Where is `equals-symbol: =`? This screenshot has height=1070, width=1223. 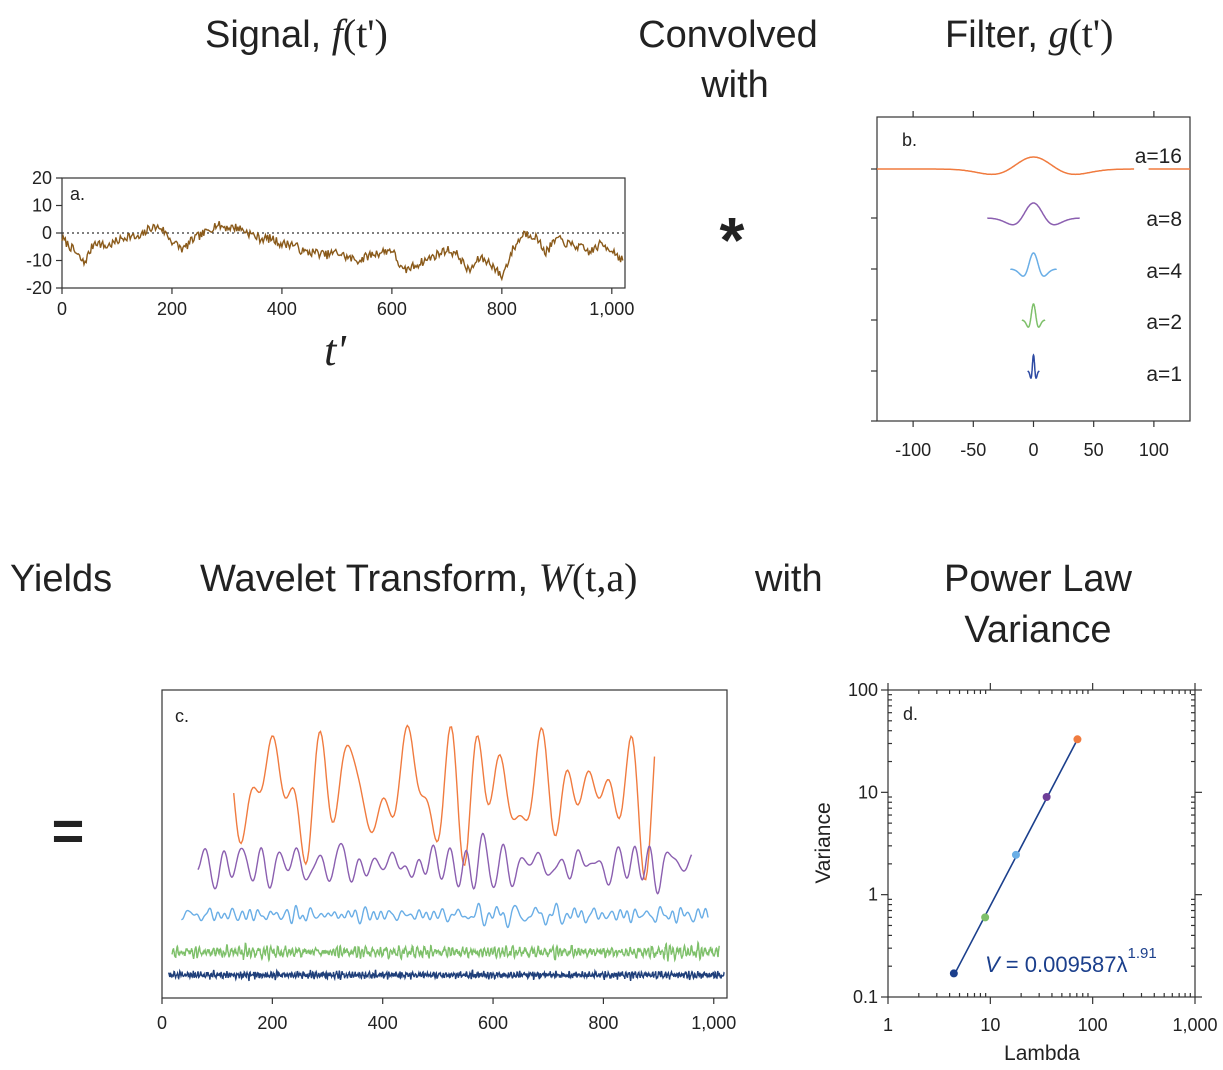 equals-symbol: = is located at coordinates (68, 830).